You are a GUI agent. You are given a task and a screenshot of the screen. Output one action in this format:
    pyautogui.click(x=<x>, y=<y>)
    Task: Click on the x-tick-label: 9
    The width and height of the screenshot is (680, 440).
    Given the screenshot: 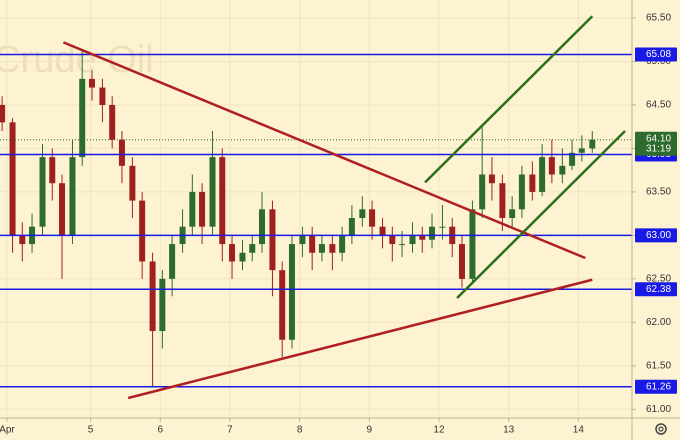 What is the action you would take?
    pyautogui.click(x=370, y=430)
    